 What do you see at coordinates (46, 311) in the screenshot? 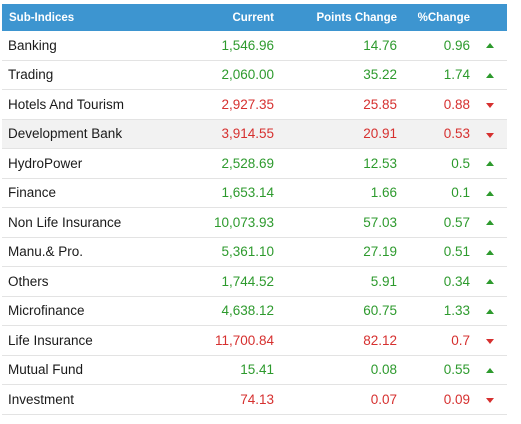
I see `sub-index-name: Microfinance` at bounding box center [46, 311].